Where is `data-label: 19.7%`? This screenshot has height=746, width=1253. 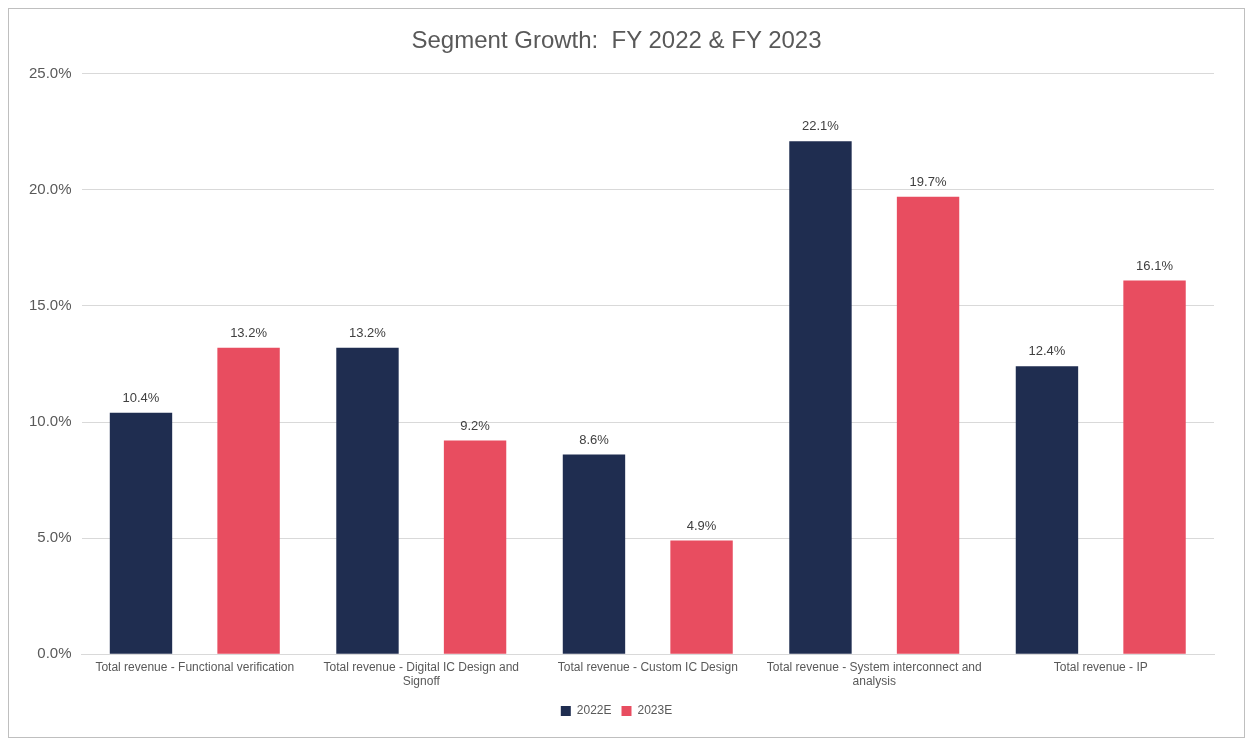
data-label: 19.7% is located at coordinates (928, 181).